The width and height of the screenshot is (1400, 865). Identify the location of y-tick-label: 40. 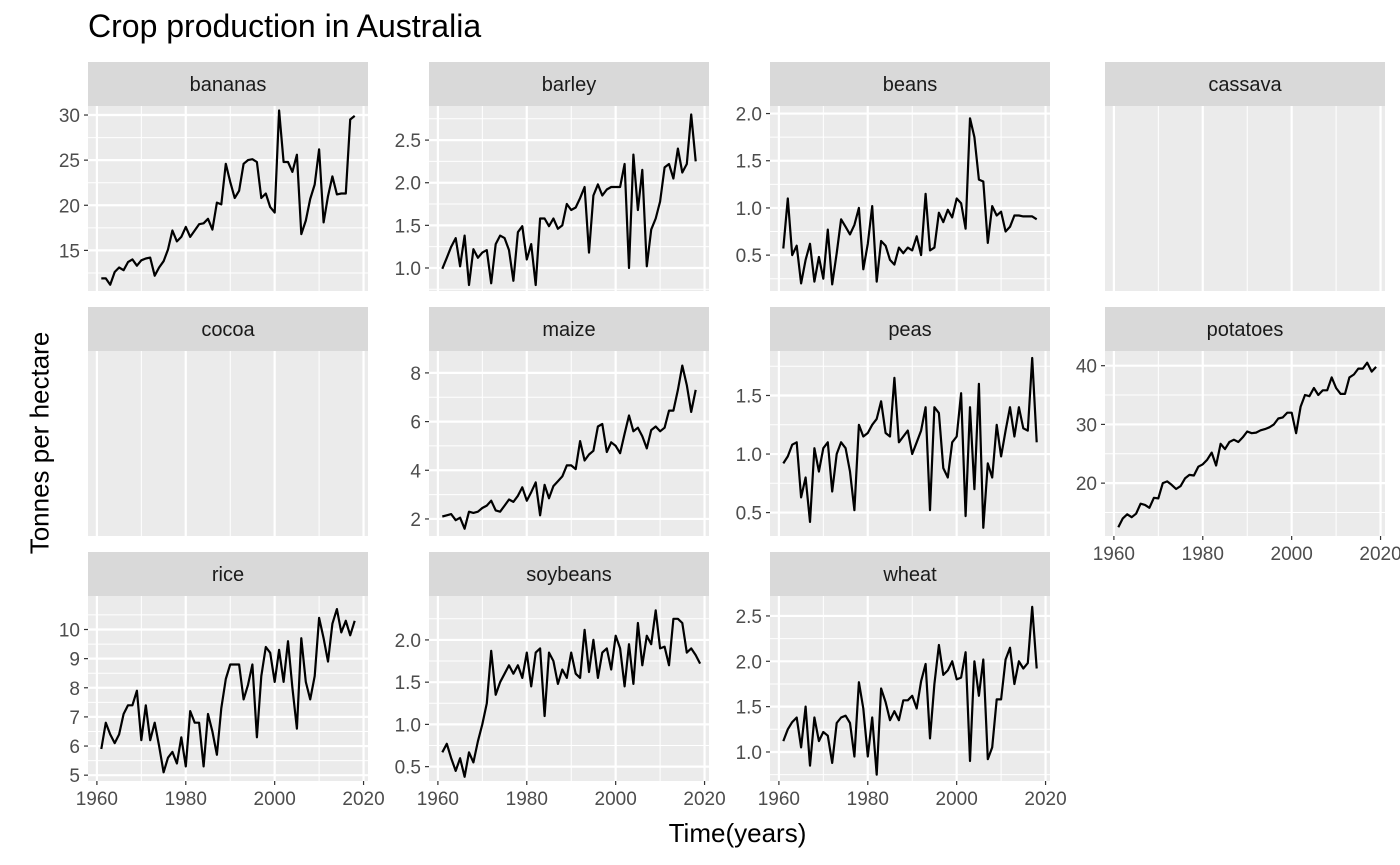
(1086, 367).